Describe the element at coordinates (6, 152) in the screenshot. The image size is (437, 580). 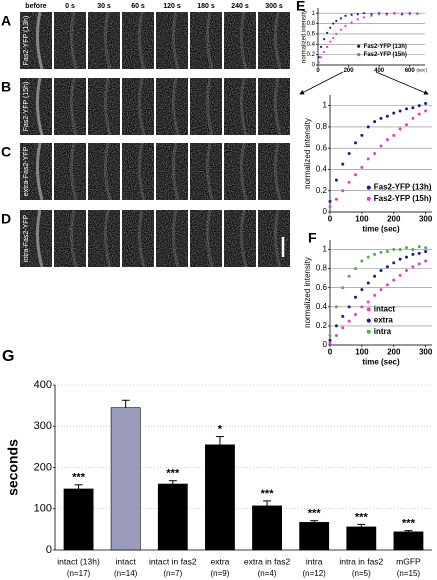
I see `panel-letter: C` at that location.